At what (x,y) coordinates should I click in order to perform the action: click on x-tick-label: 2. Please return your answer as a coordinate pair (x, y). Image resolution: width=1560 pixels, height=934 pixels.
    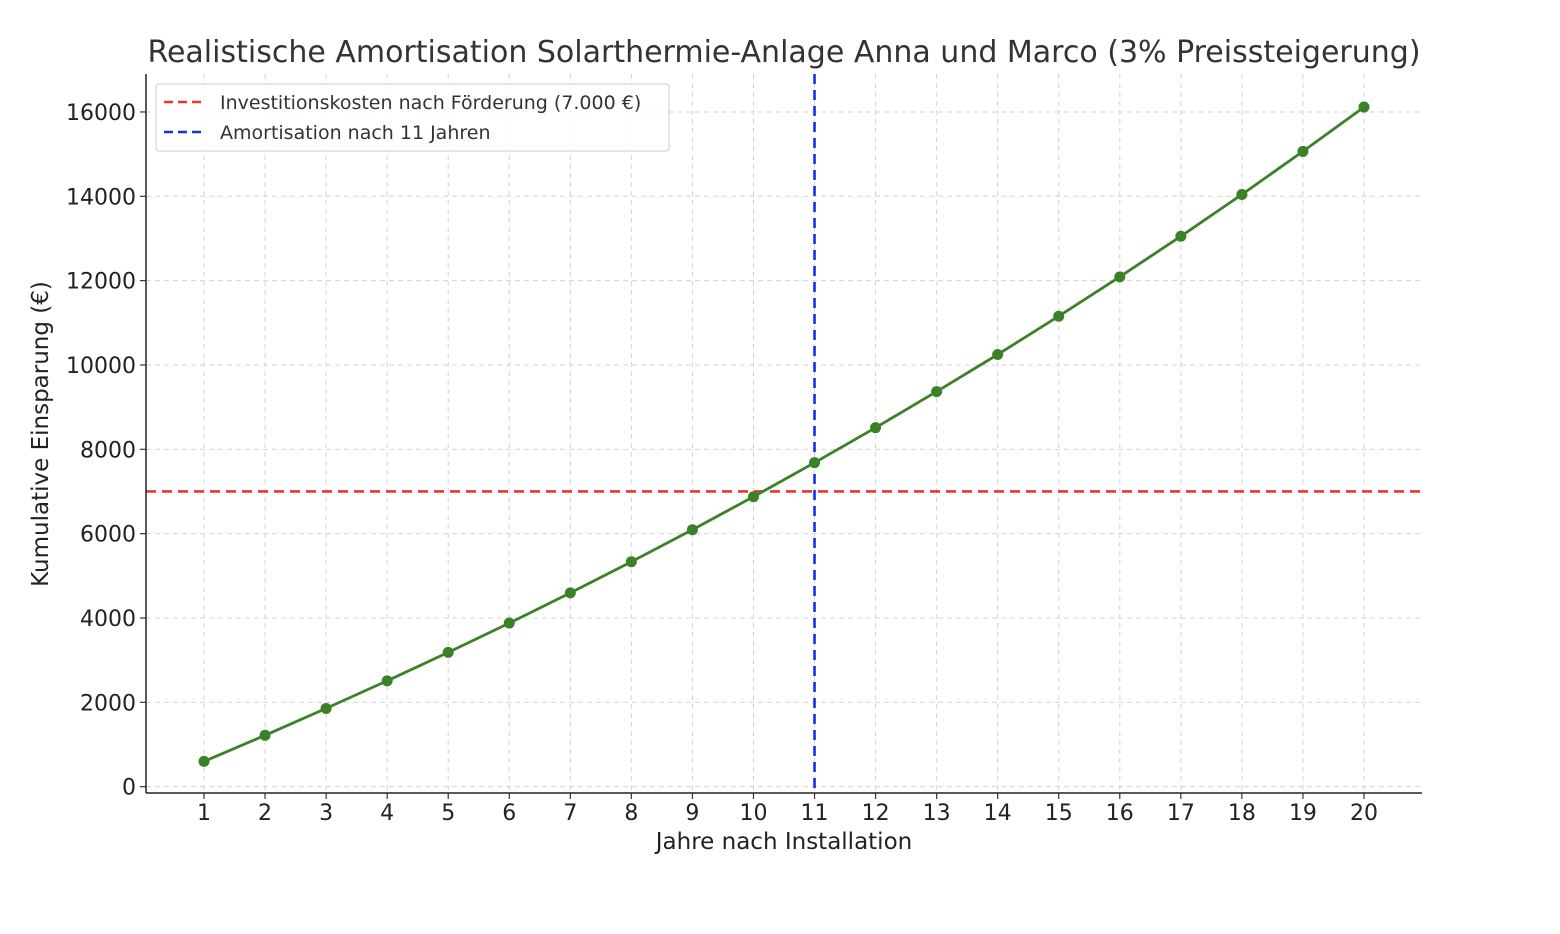
    Looking at the image, I should click on (265, 813).